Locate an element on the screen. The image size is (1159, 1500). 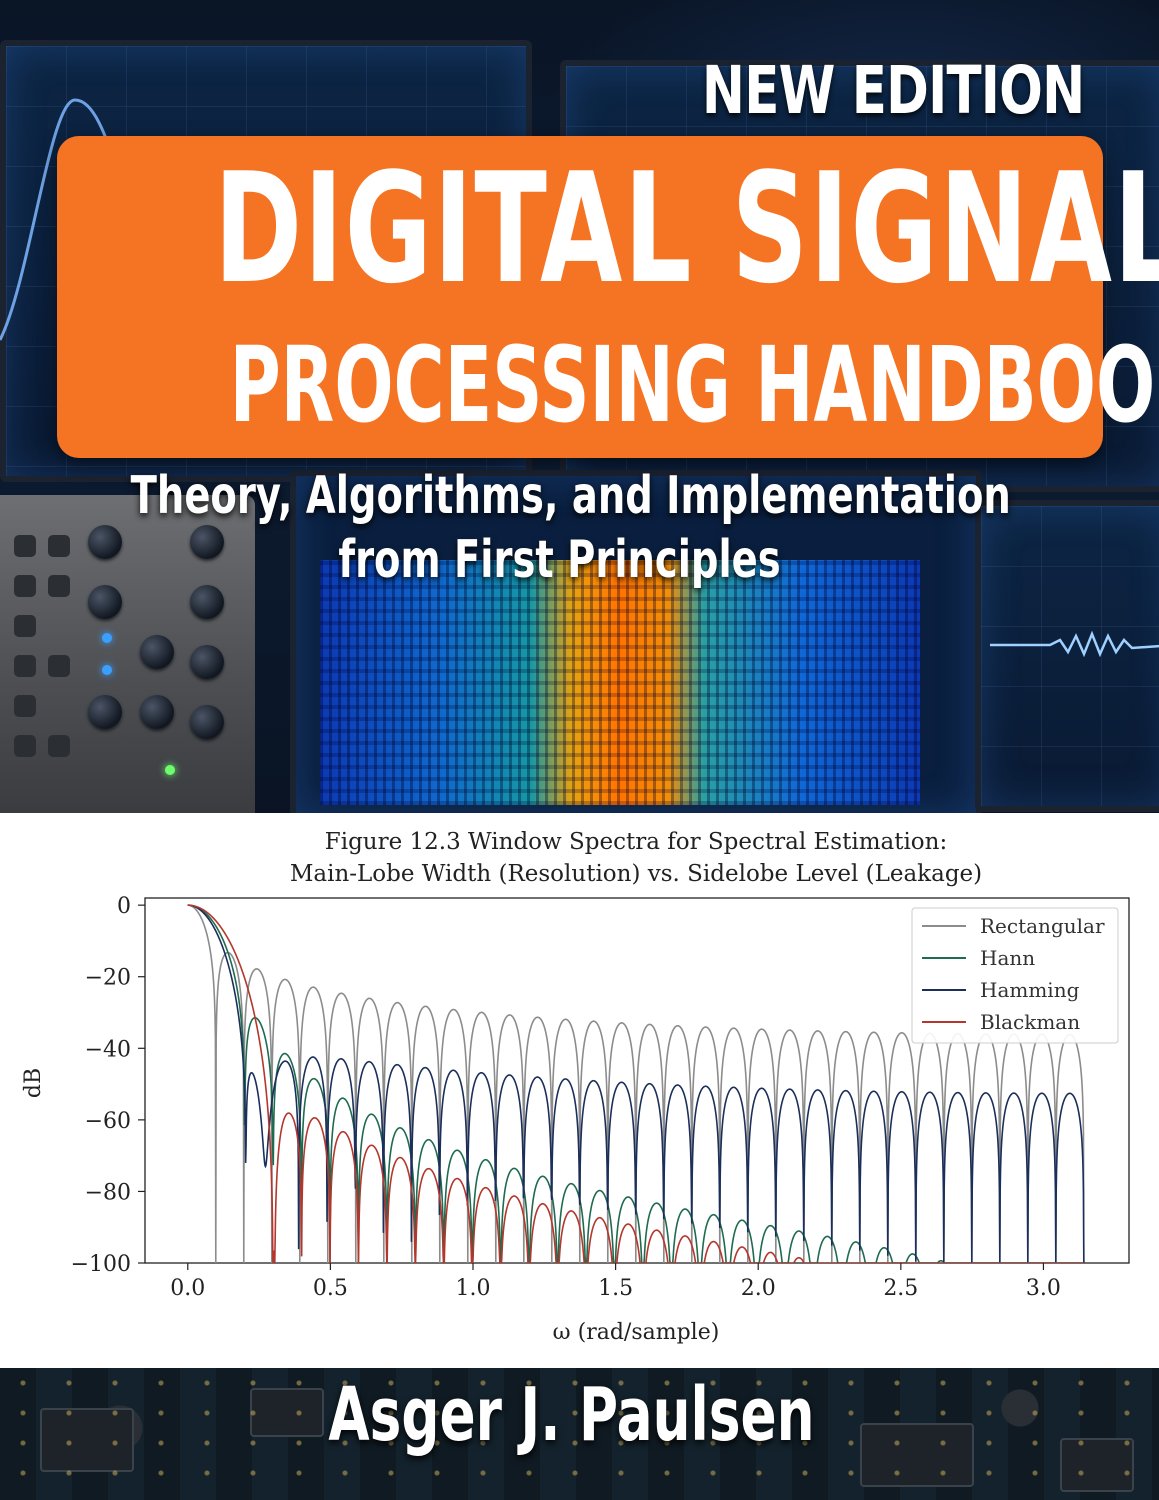
x-tick-label: 1.0 is located at coordinates (473, 1288).